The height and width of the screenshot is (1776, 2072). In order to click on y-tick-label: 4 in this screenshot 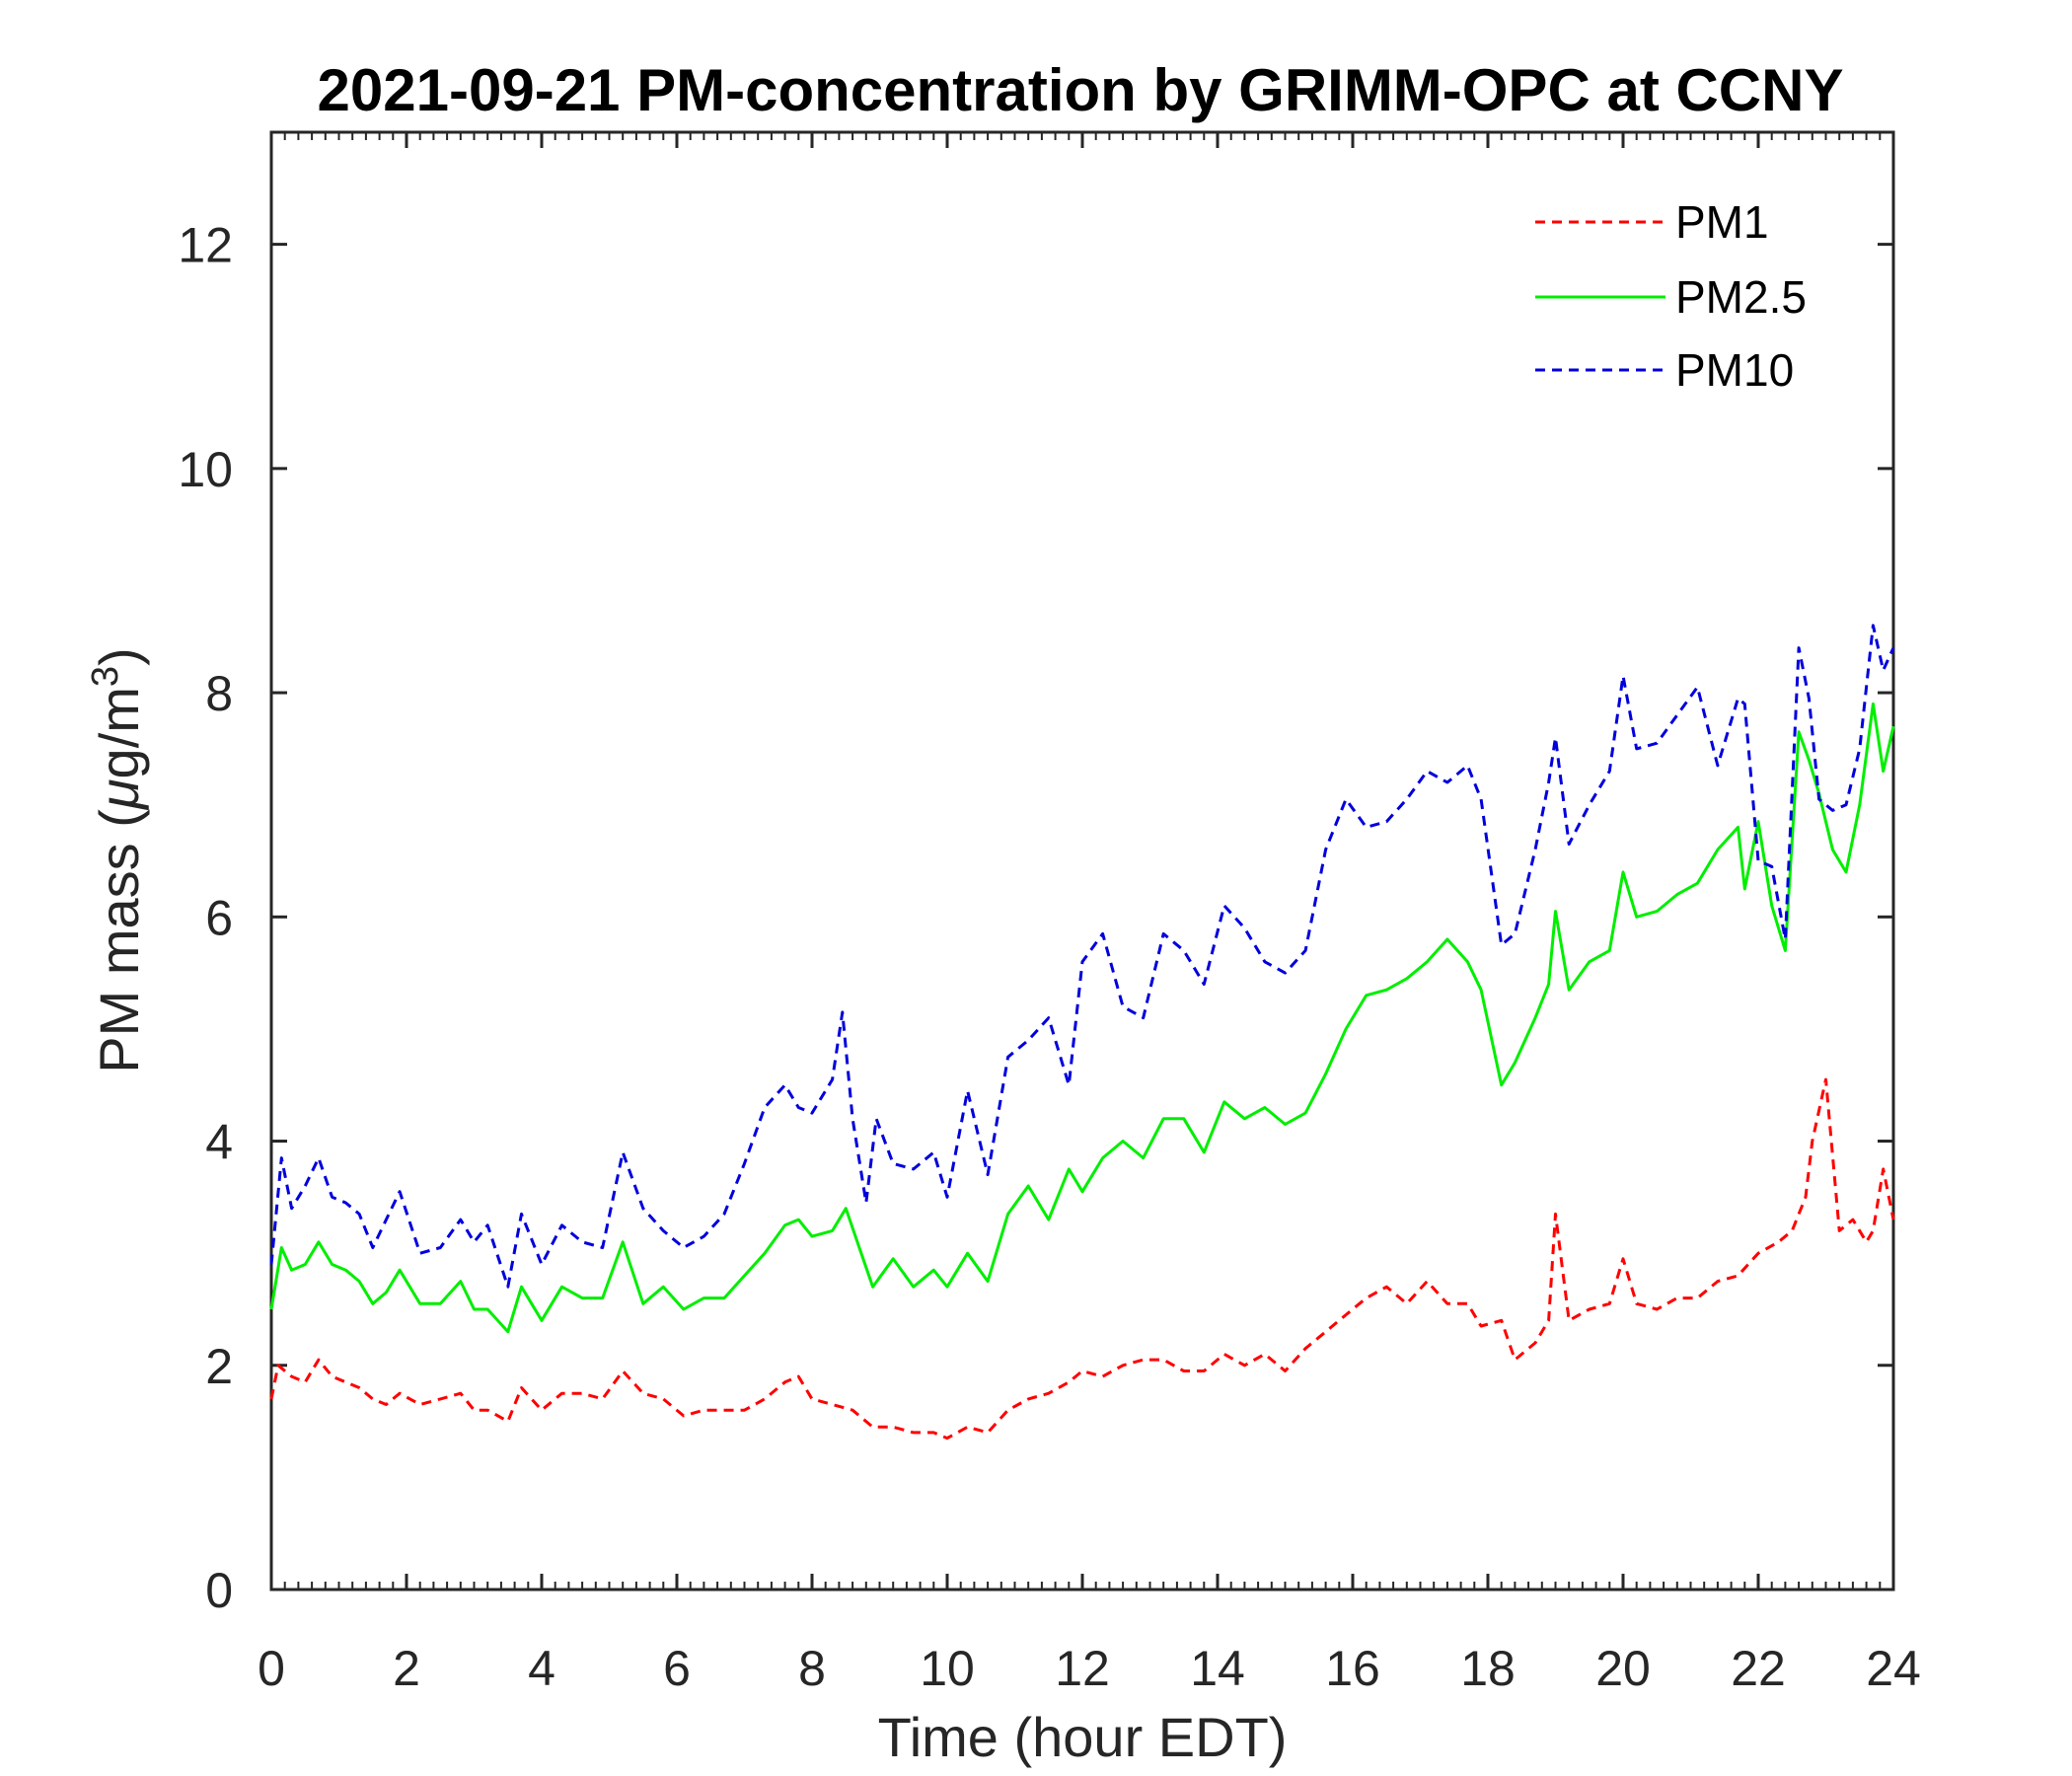, I will do `click(219, 1143)`.